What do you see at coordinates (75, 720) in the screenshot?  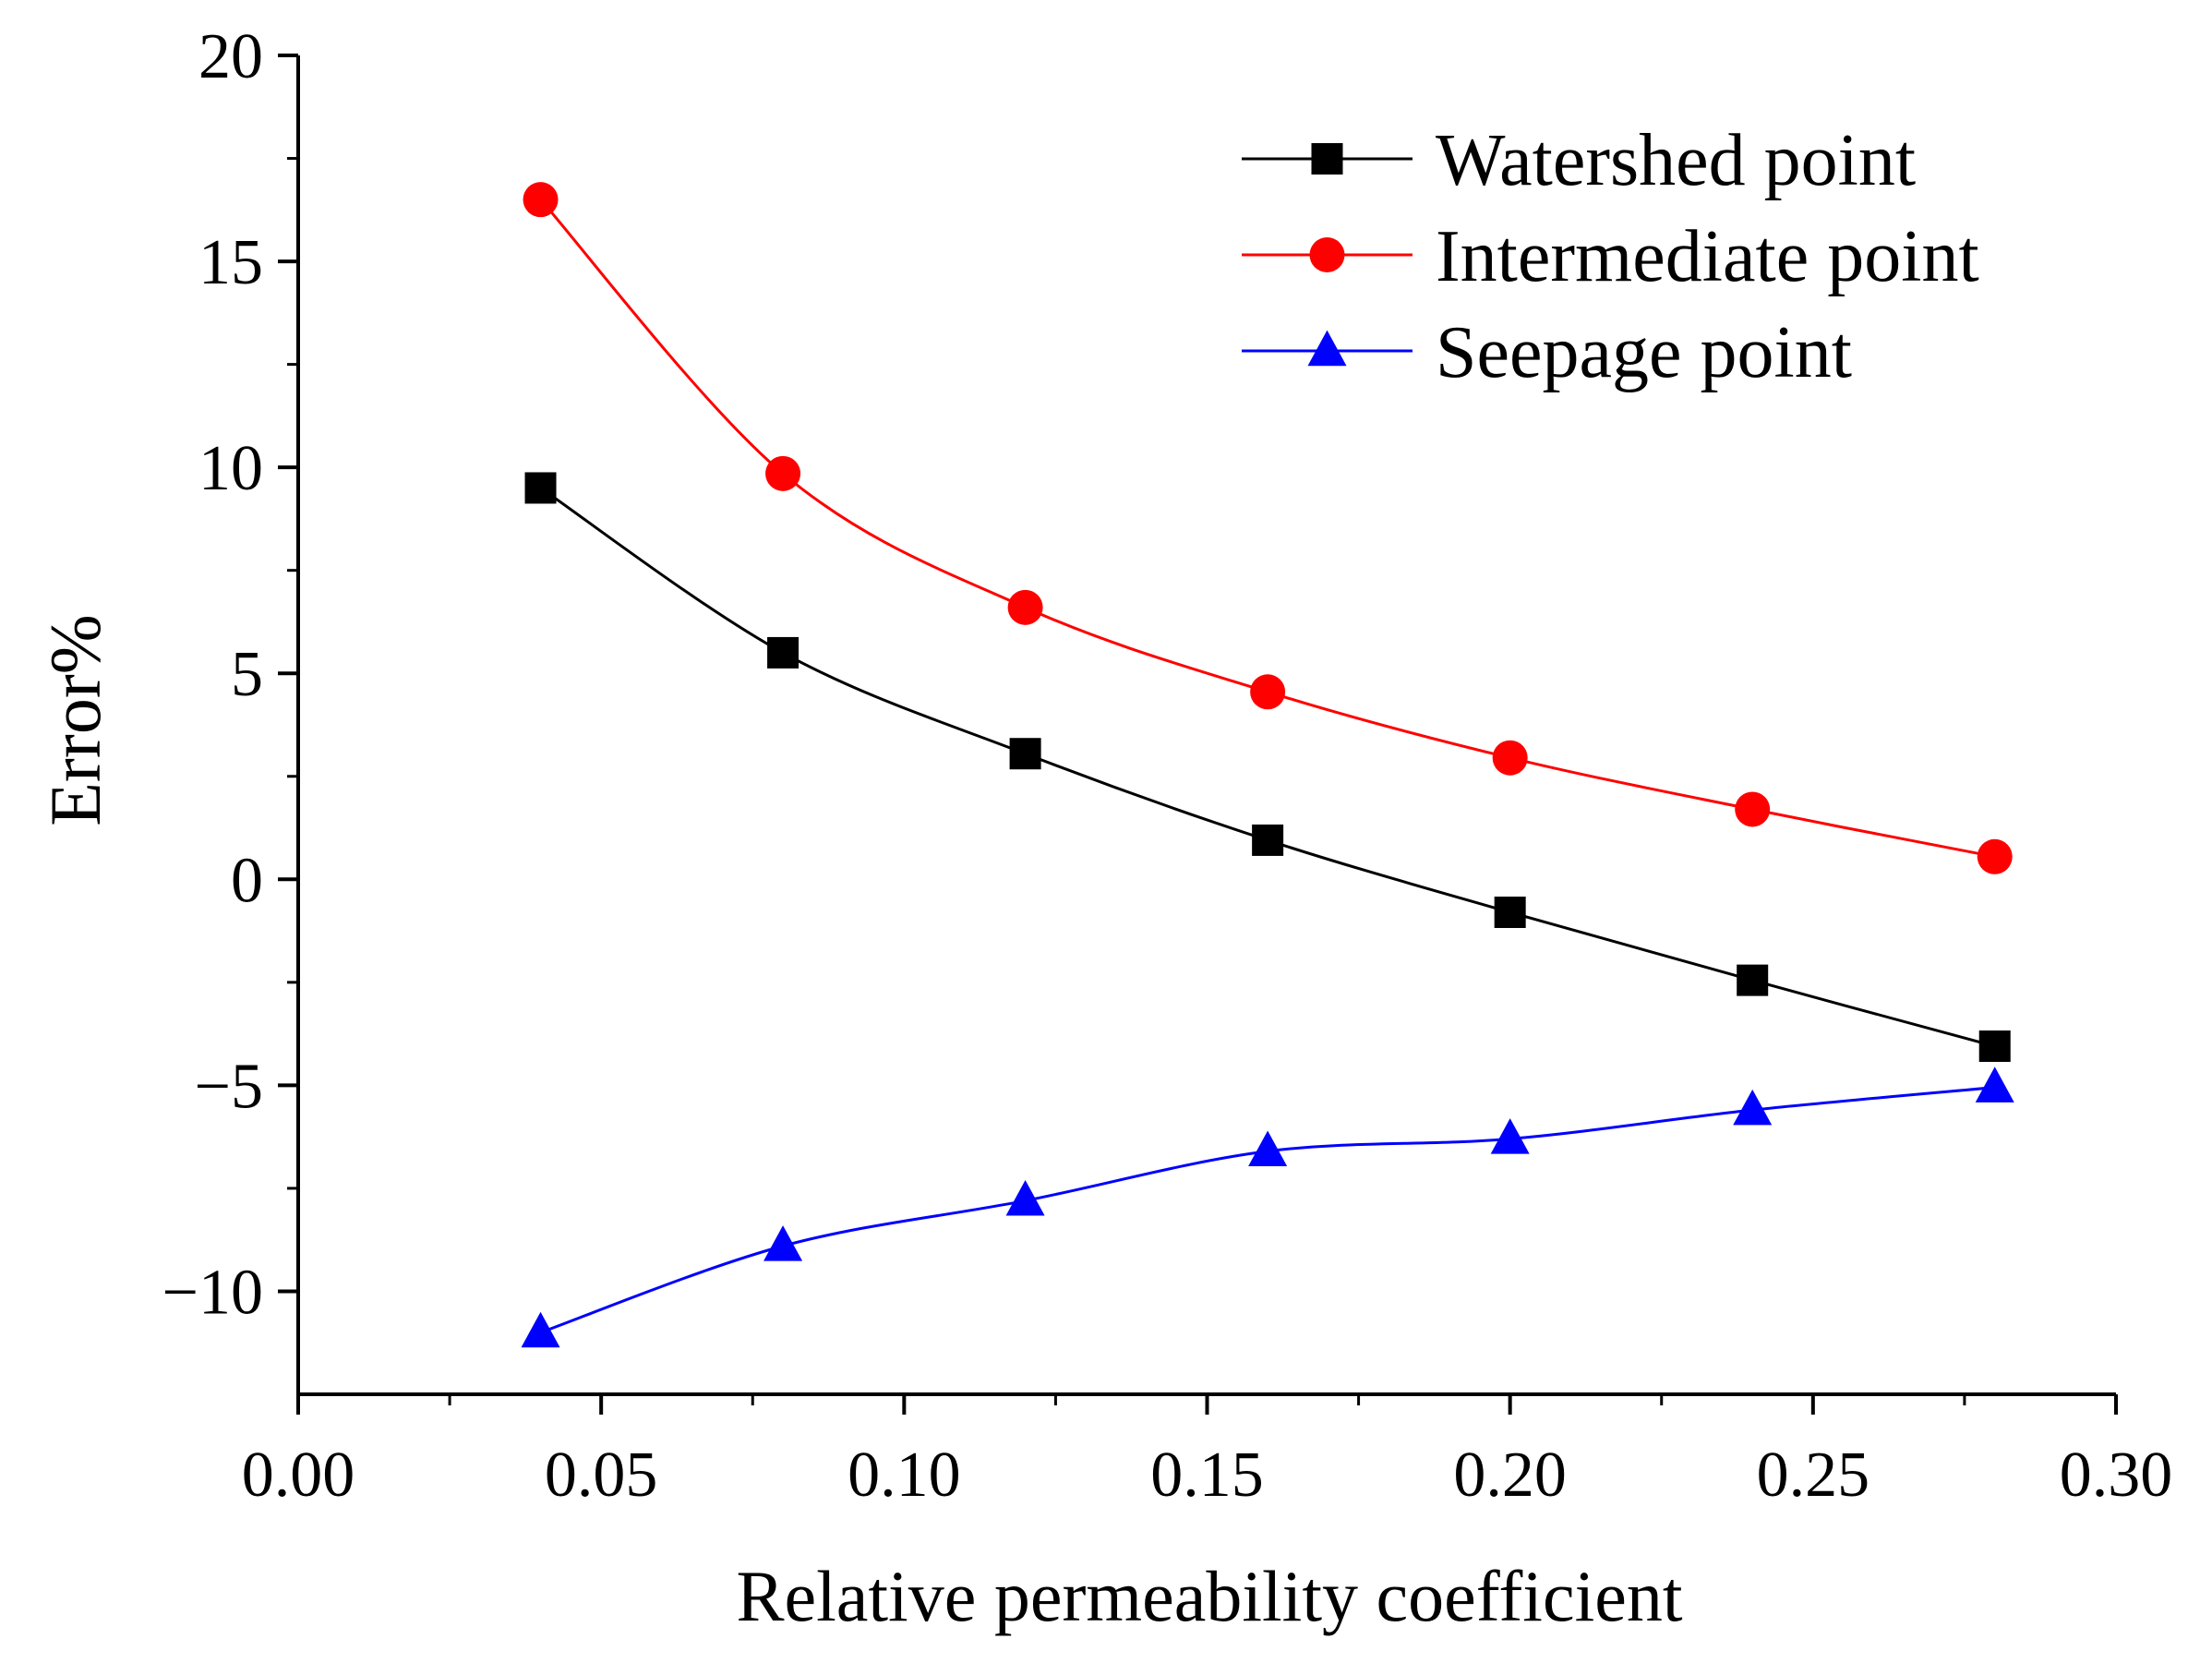 I see `y-axis-title: Error%` at bounding box center [75, 720].